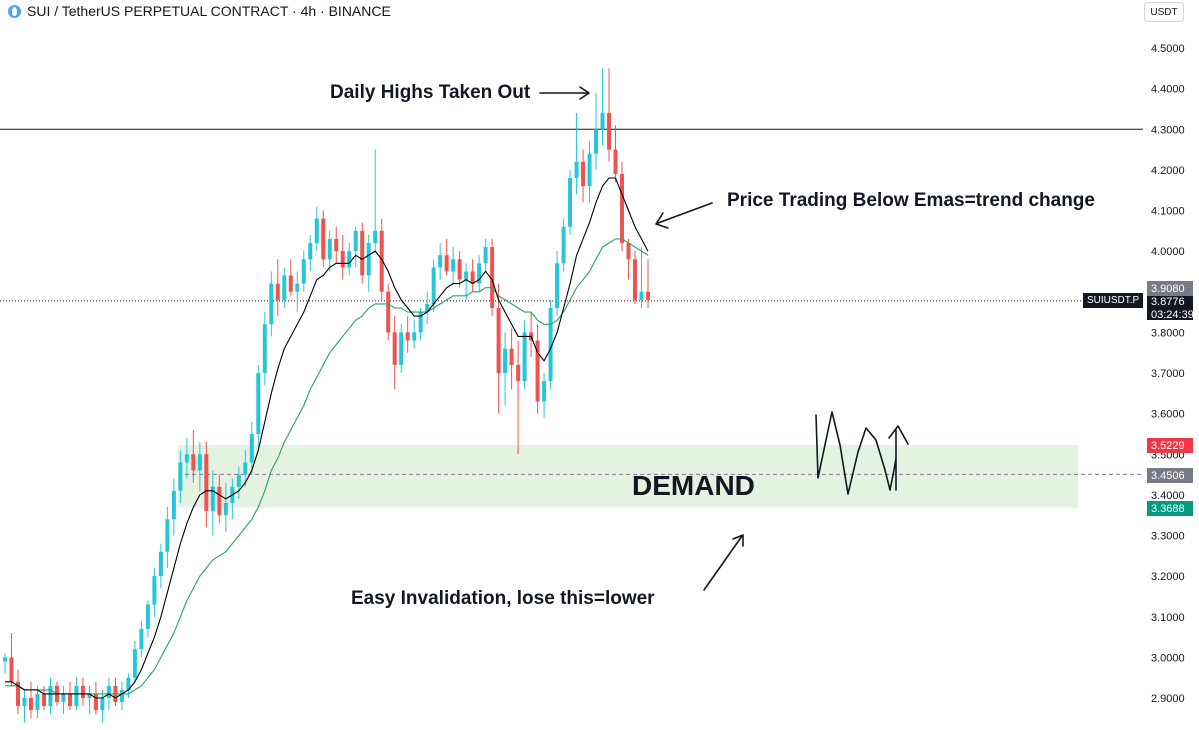 This screenshot has width=1199, height=730. I want to click on price-tick-label: 3.2000, so click(1168, 577).